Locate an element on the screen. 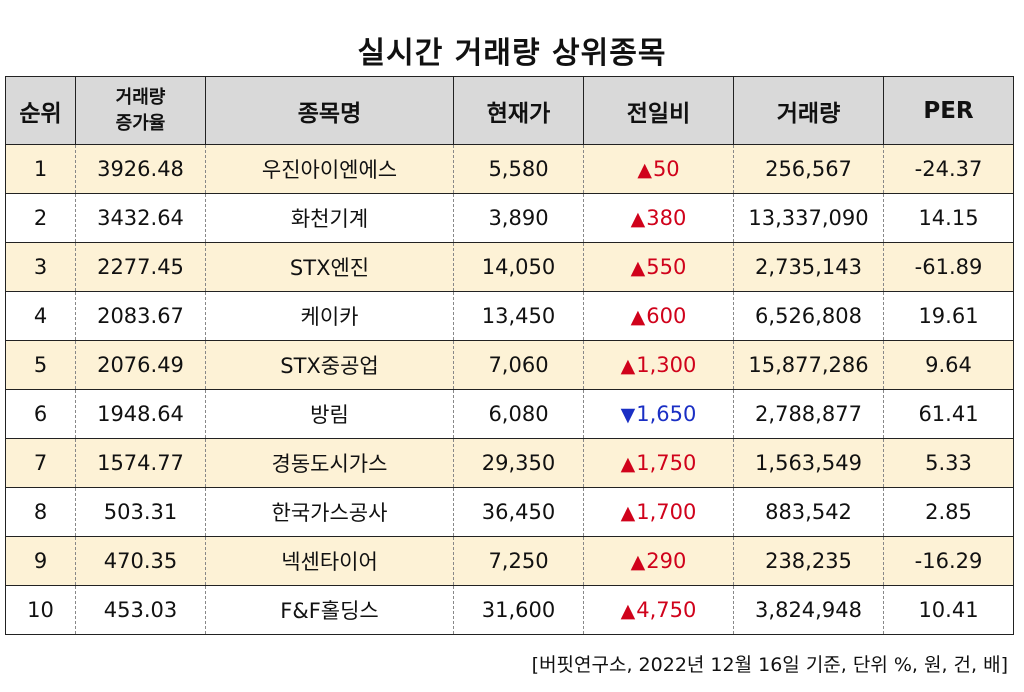 Image resolution: width=1024 pixels, height=692 pixels. price-cell: 7,060 is located at coordinates (518, 365).